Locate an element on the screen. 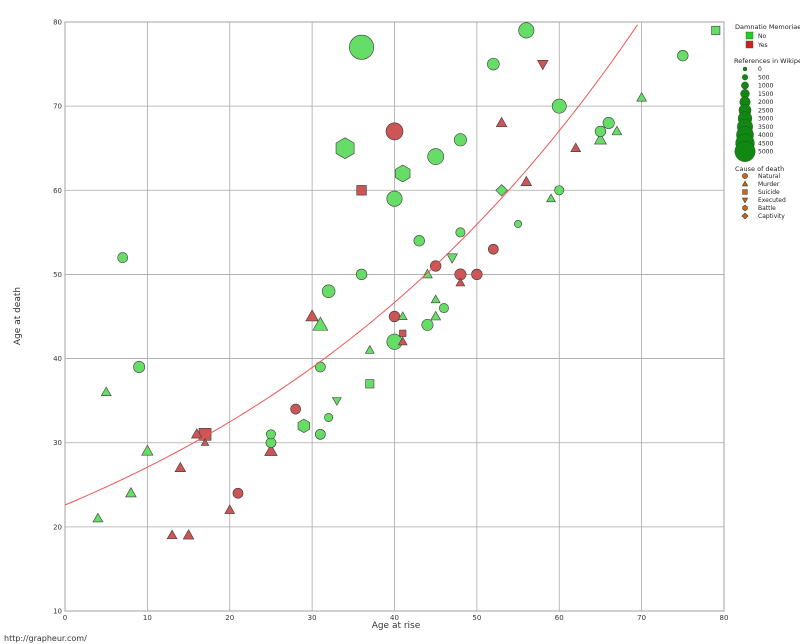 This screenshot has height=644, width=800. x-tick-label: 40 is located at coordinates (394, 618).